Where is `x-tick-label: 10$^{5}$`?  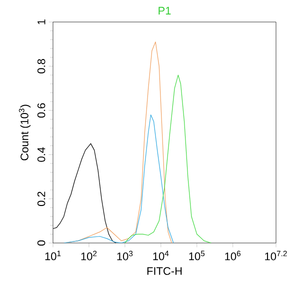 x-tick-label: 10$^{5}$ is located at coordinates (197, 255).